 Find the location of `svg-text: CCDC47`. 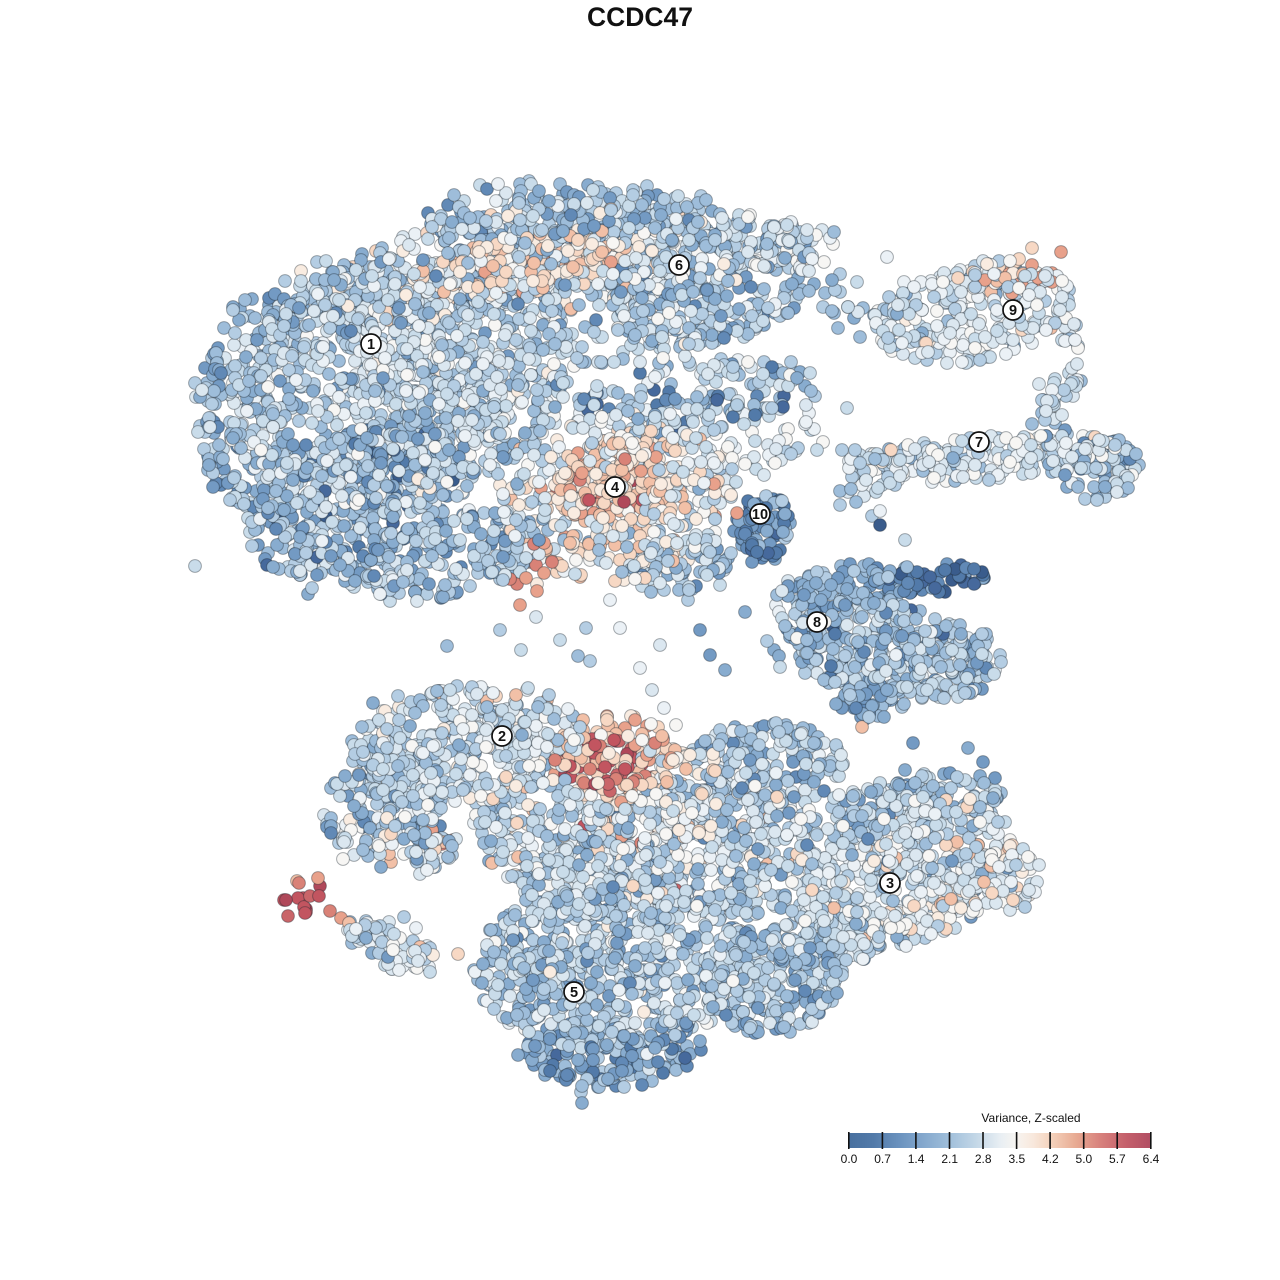

svg-text: CCDC47 is located at coordinates (640, 17).